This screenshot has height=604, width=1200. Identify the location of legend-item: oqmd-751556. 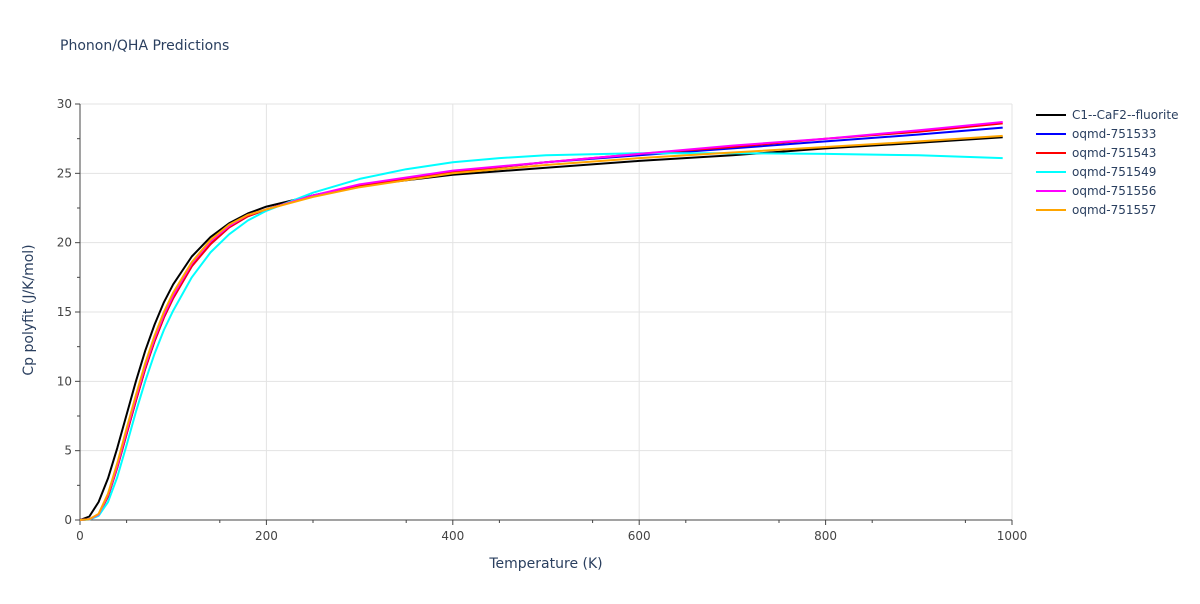
(1096, 191).